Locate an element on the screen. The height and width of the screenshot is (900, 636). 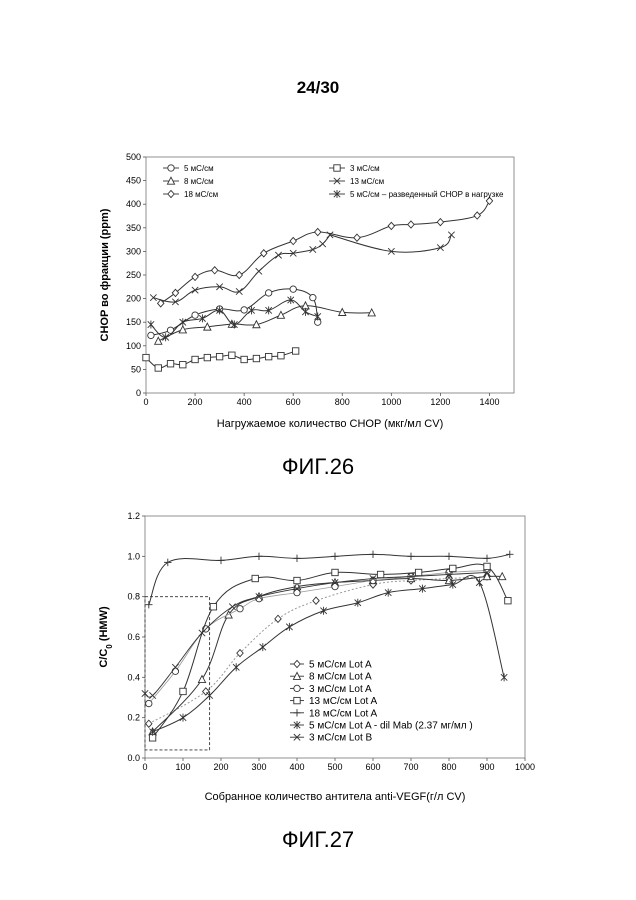
x-tick-label: 900 is located at coordinates (486, 767).